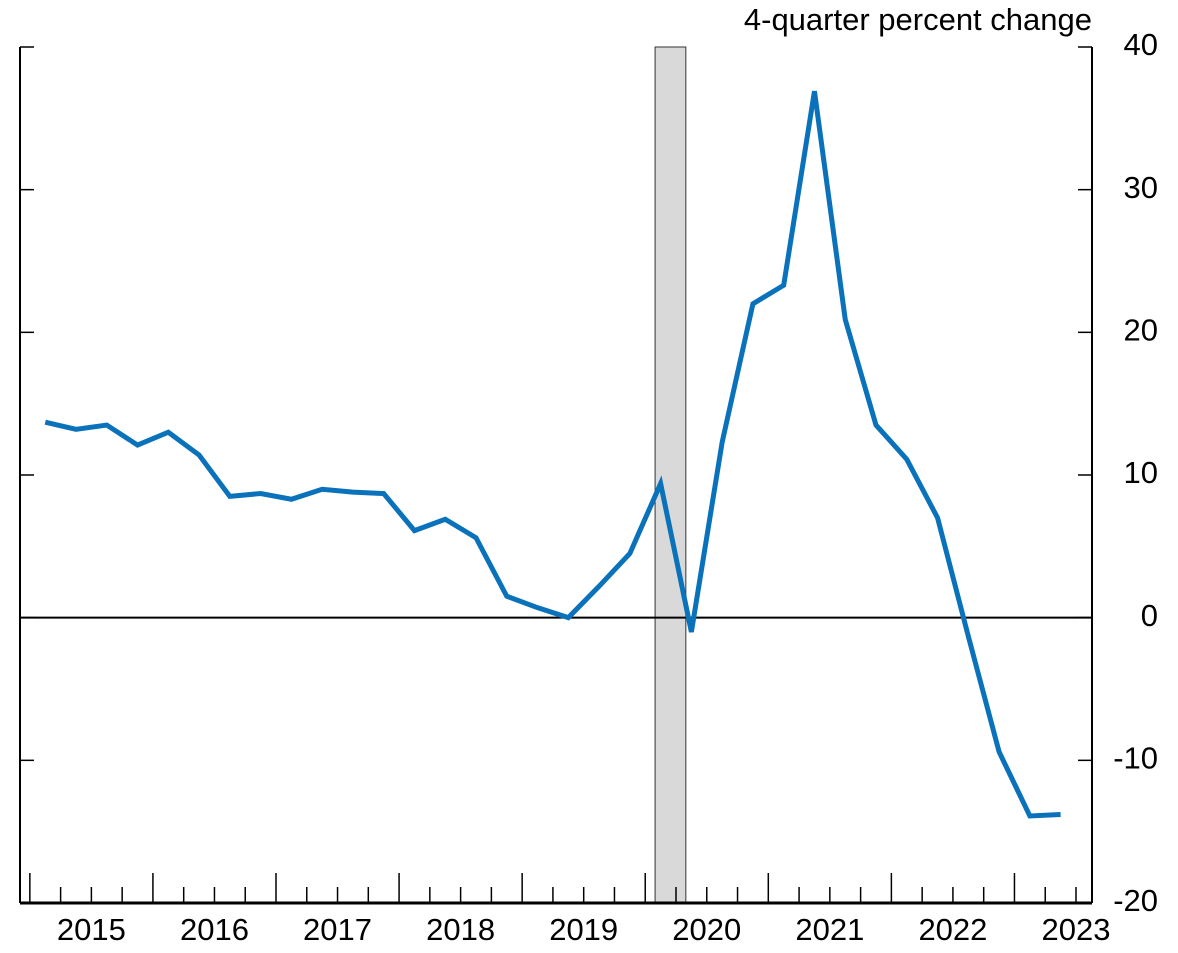  What do you see at coordinates (1141, 187) in the screenshot?
I see `y-tick-label: 30` at bounding box center [1141, 187].